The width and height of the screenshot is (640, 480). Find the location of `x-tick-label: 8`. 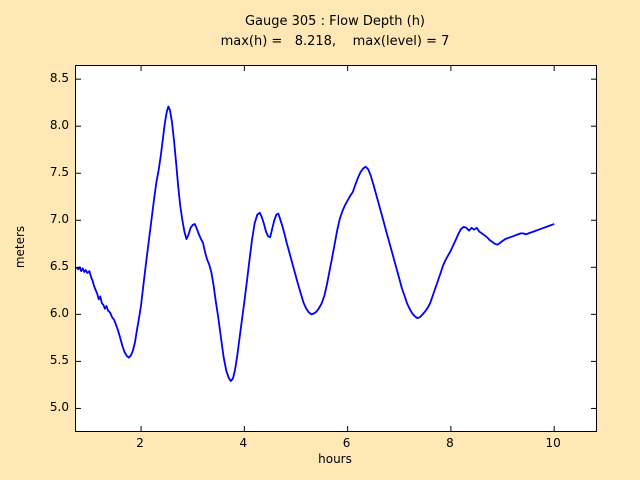

x-tick-label: 8 is located at coordinates (450, 443).